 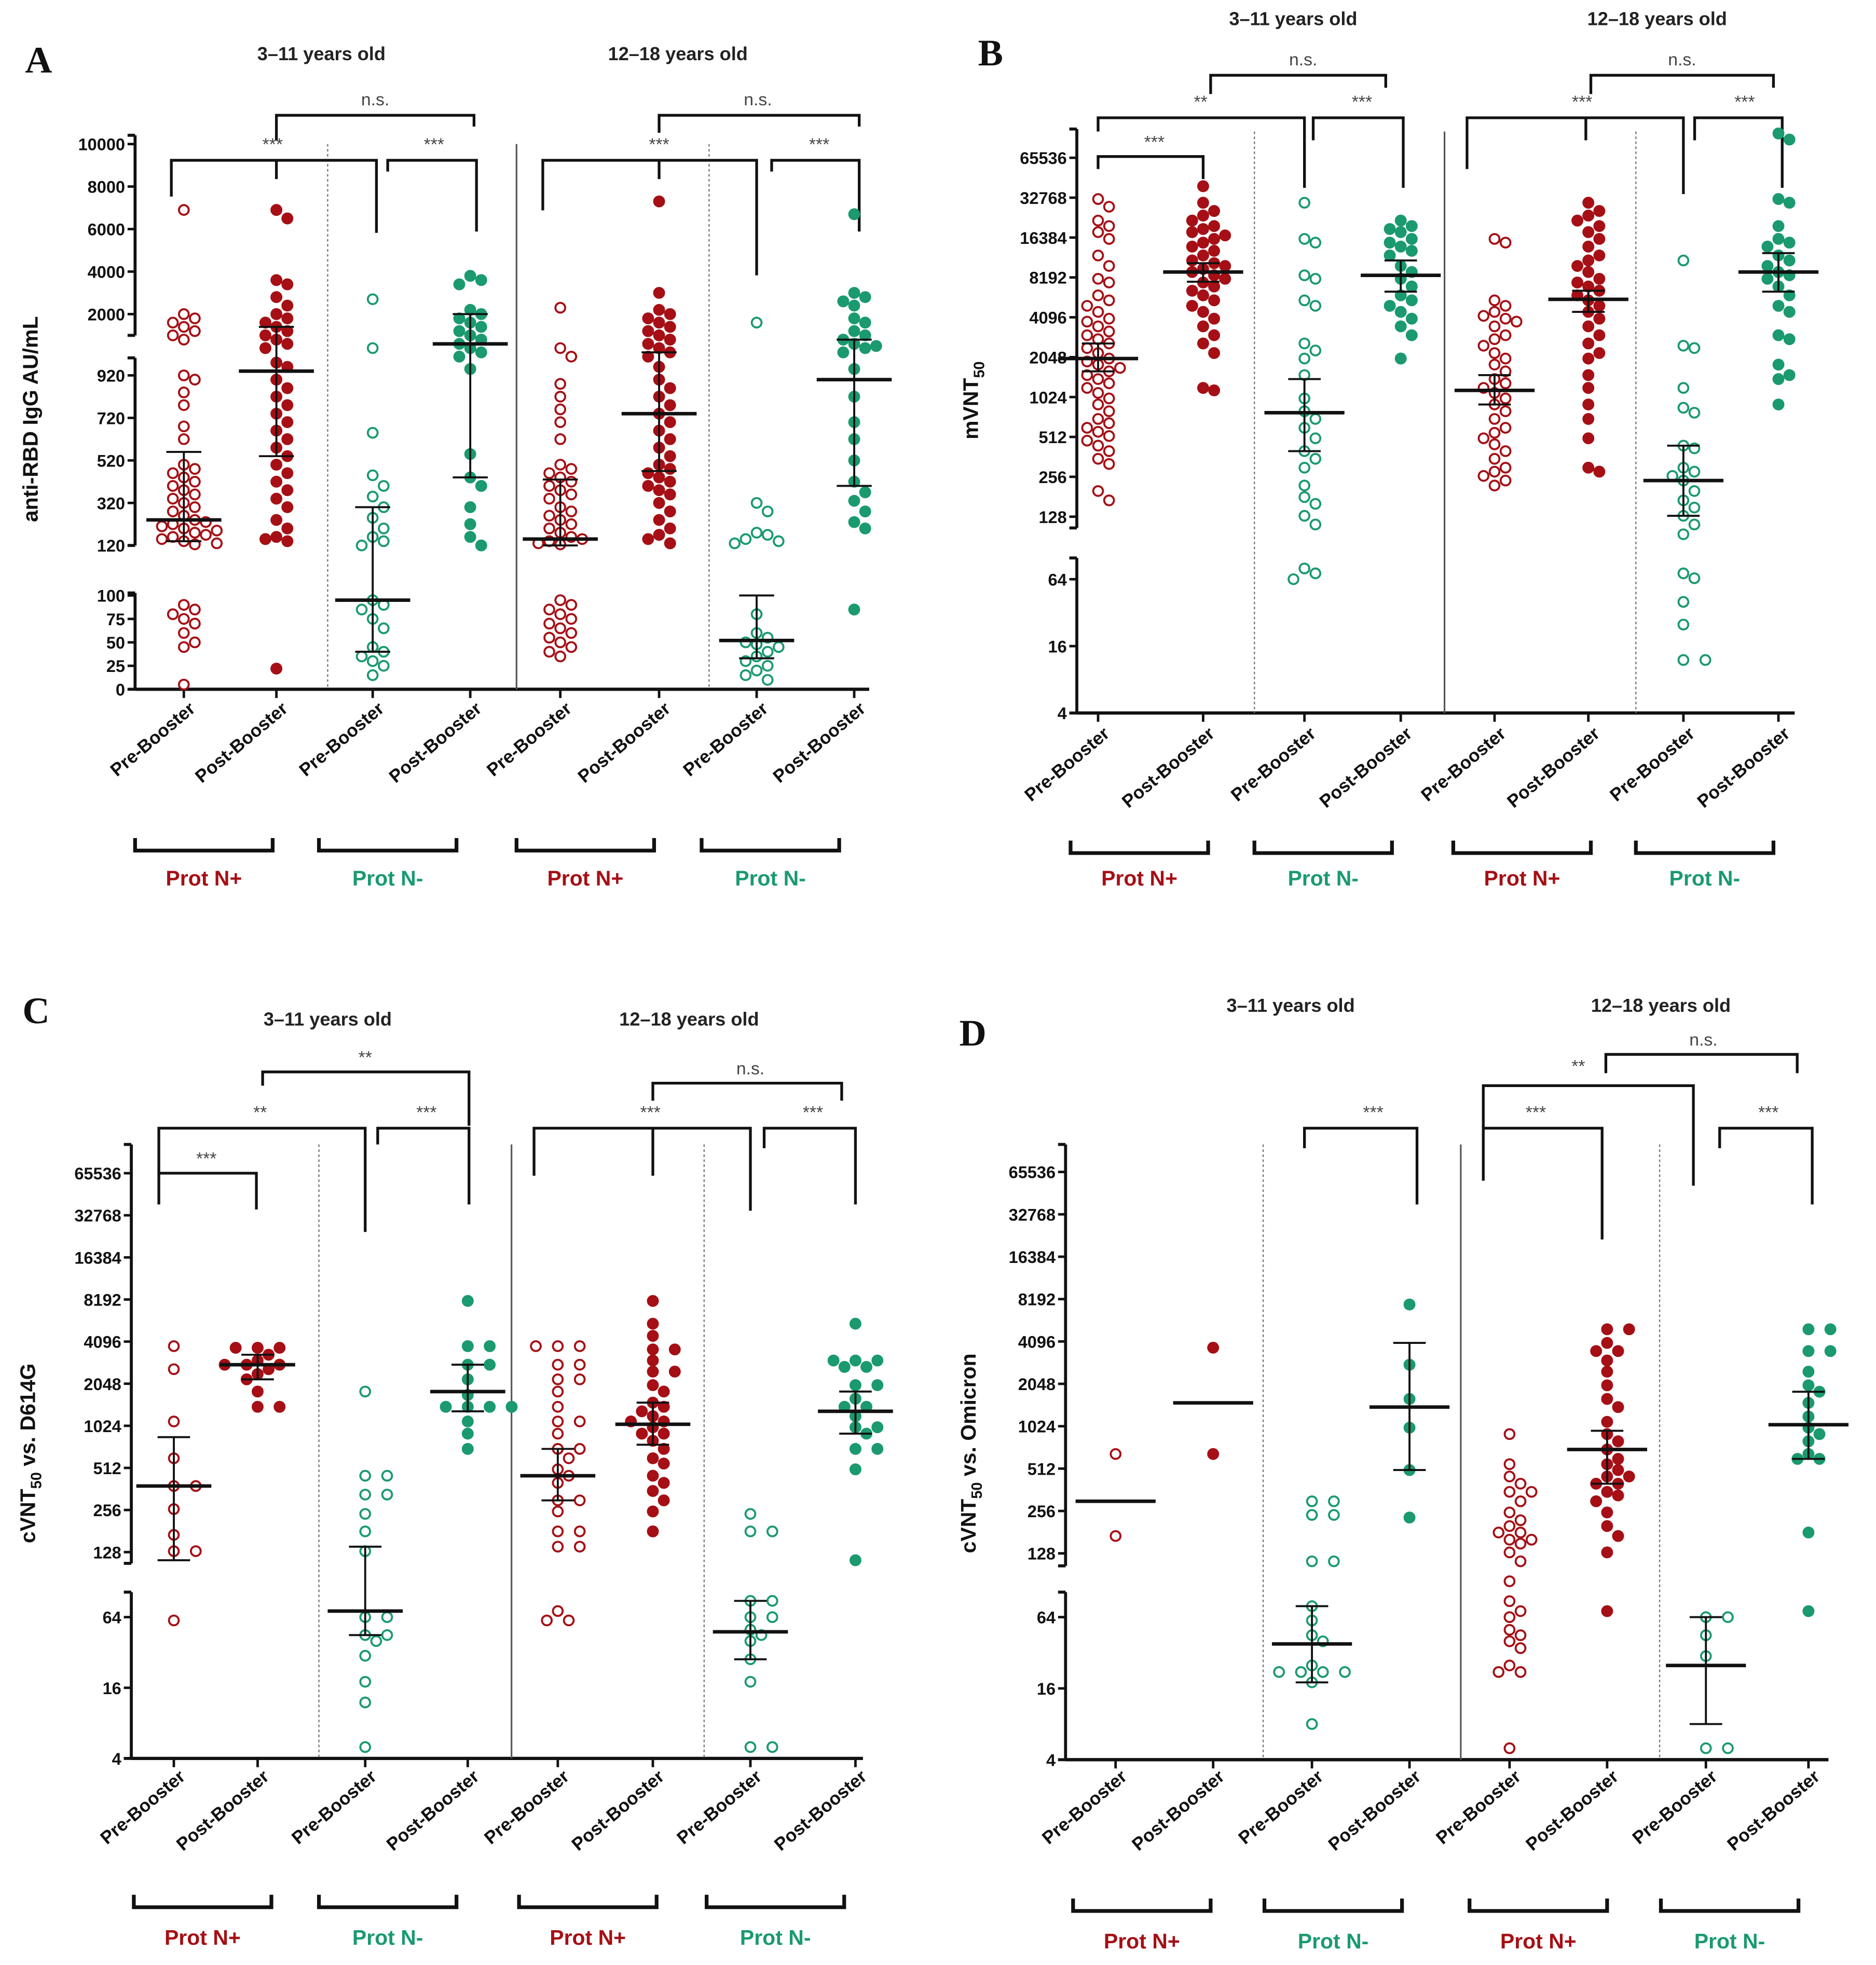 What do you see at coordinates (115, 619) in the screenshot?
I see `y-tick-label: 75` at bounding box center [115, 619].